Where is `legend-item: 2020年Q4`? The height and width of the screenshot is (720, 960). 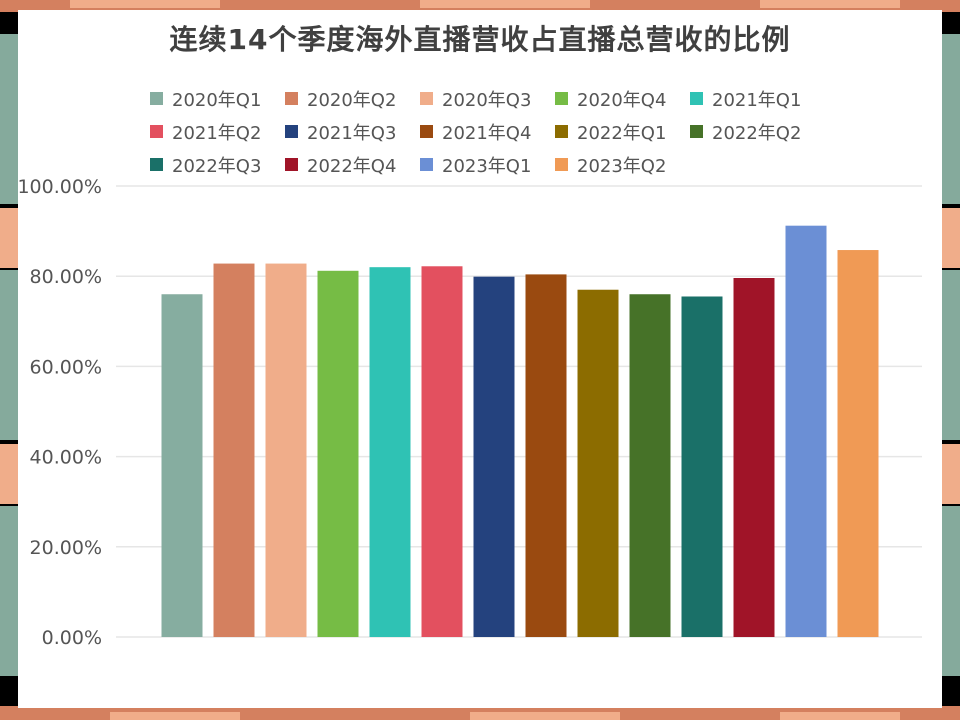
legend-item: 2020年Q4 is located at coordinates (622, 99).